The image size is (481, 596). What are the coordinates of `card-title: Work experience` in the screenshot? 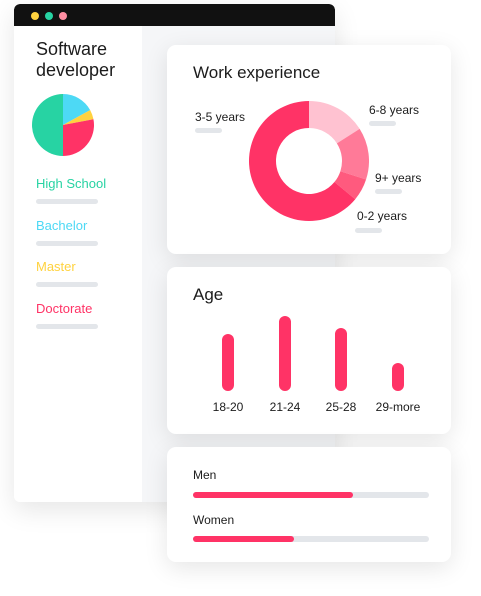 It's located at (257, 72).